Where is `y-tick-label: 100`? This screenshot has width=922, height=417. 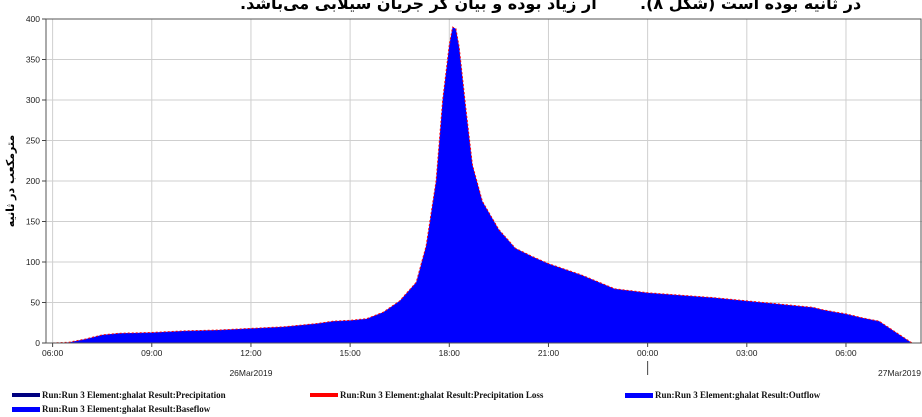
y-tick-label: 100 is located at coordinates (33, 262).